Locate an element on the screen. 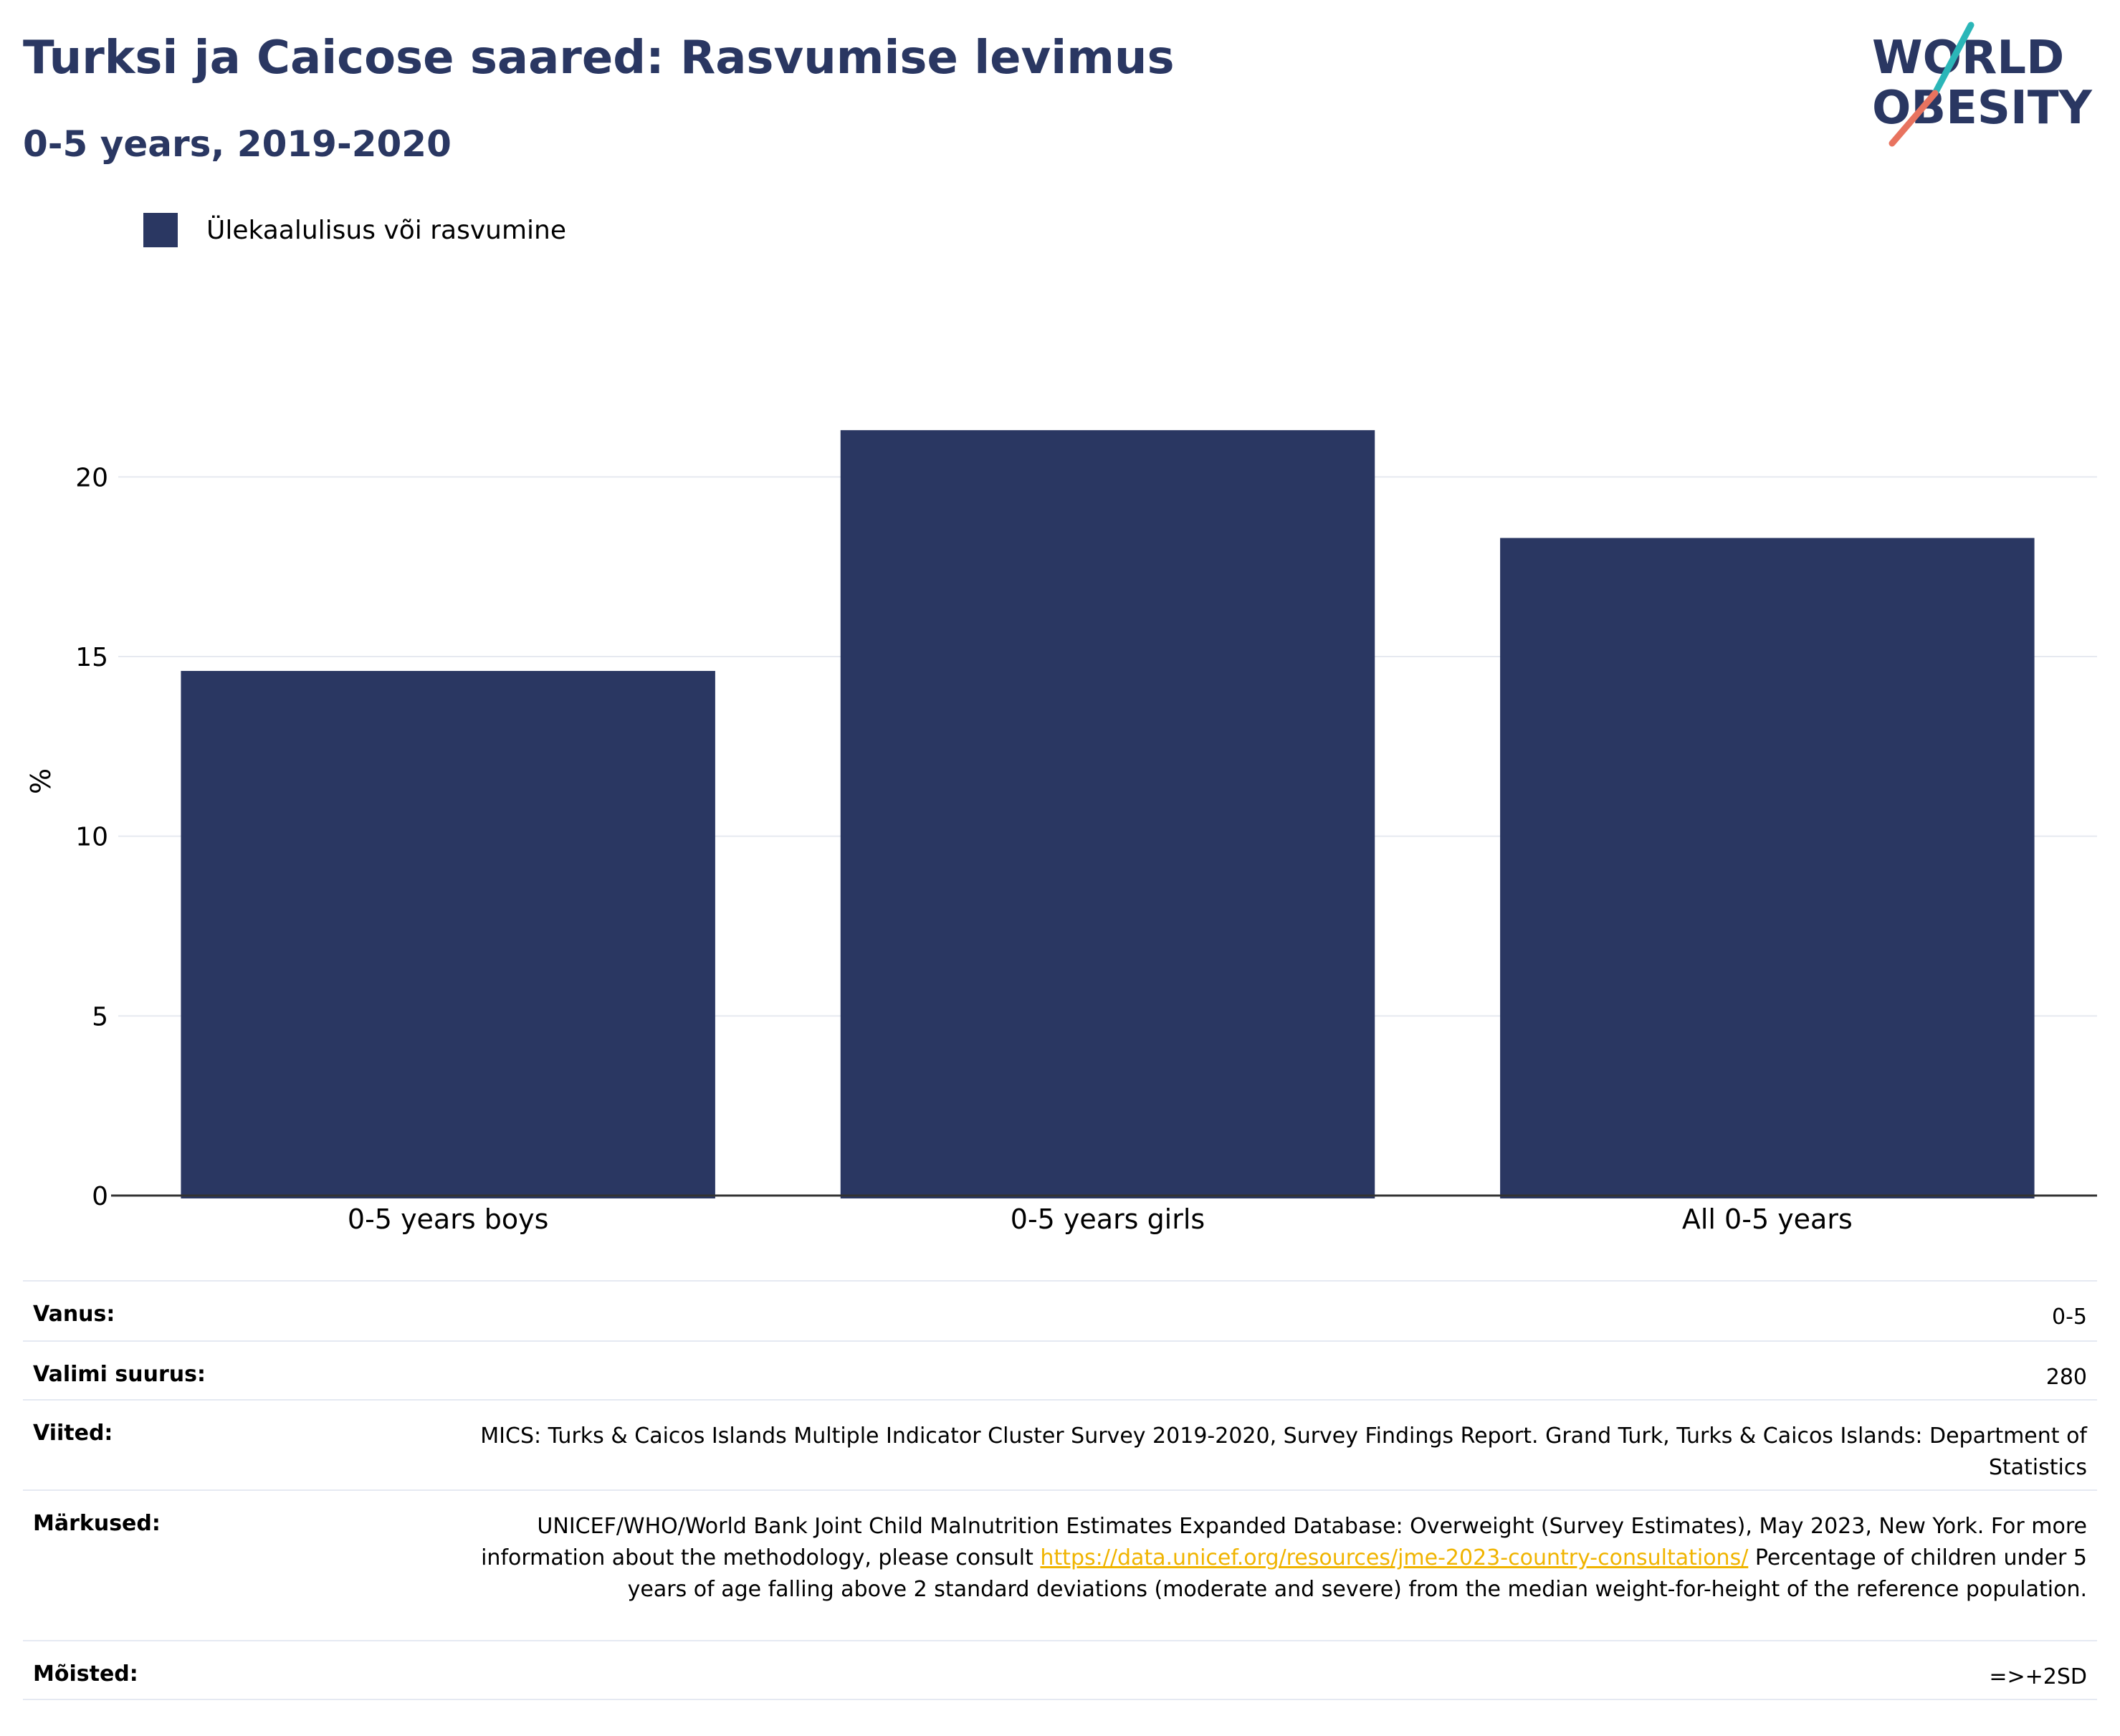 The image size is (2120, 1736). info-label-notes: Märkused: is located at coordinates (97, 1523).